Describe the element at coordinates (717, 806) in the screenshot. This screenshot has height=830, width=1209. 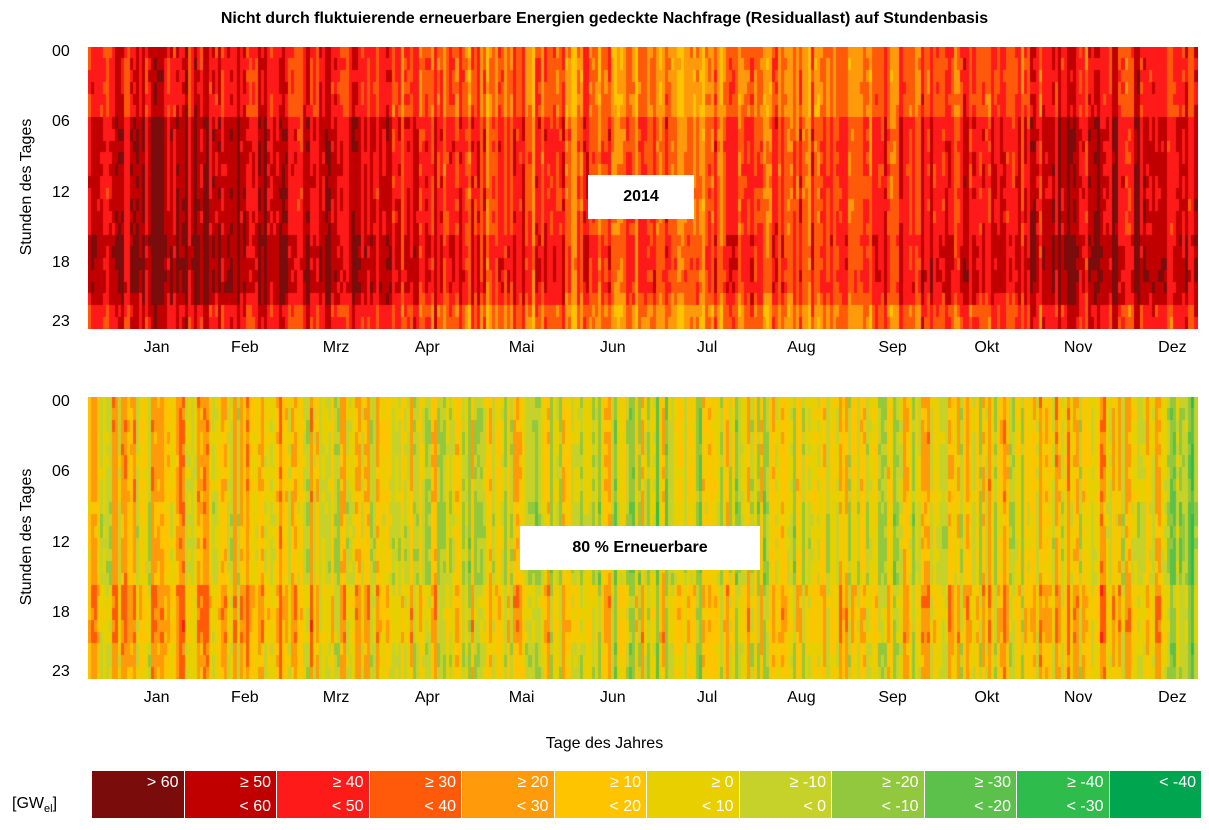
I see `legend-item-bottom: < 10` at that location.